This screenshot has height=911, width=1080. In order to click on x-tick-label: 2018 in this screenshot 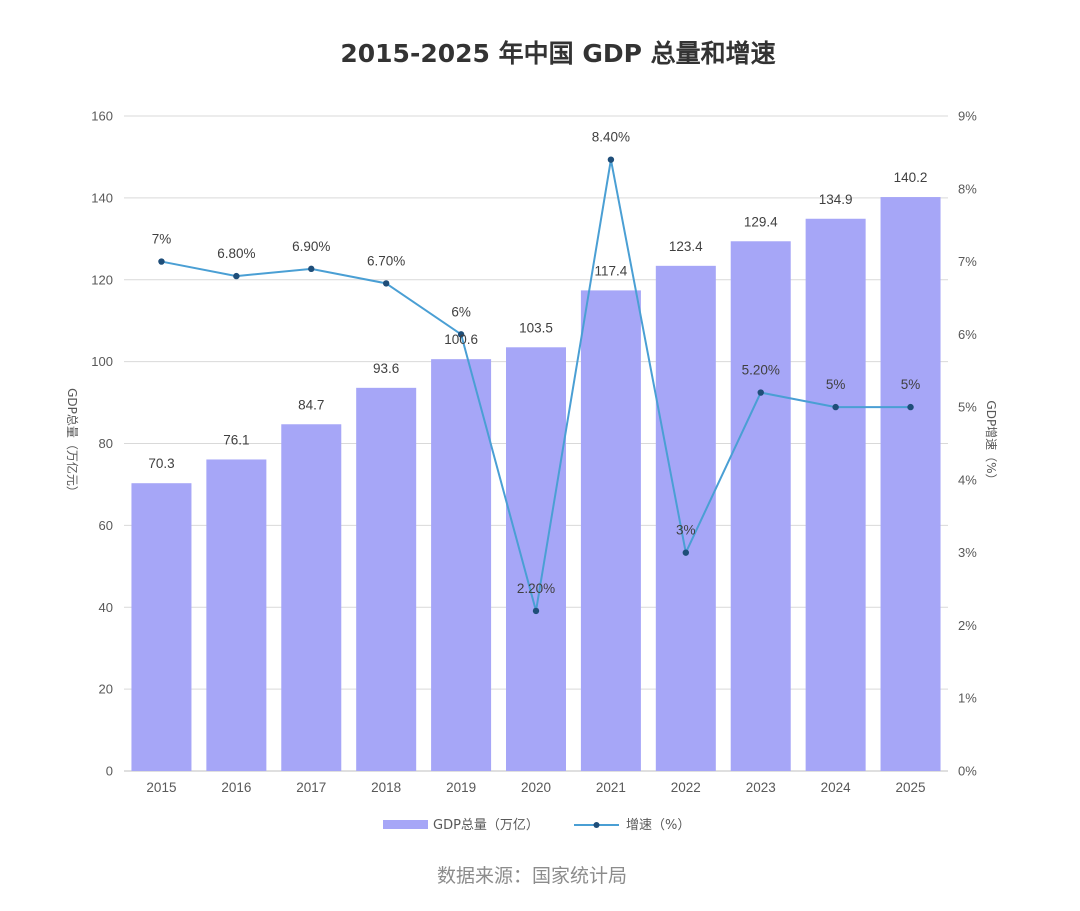, I will do `click(386, 787)`.